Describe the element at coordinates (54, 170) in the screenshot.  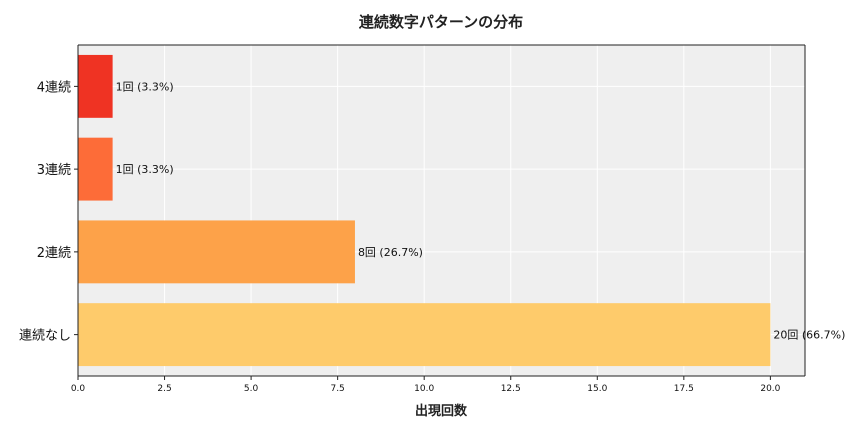
I see `y-tick-label: 3連続` at that location.